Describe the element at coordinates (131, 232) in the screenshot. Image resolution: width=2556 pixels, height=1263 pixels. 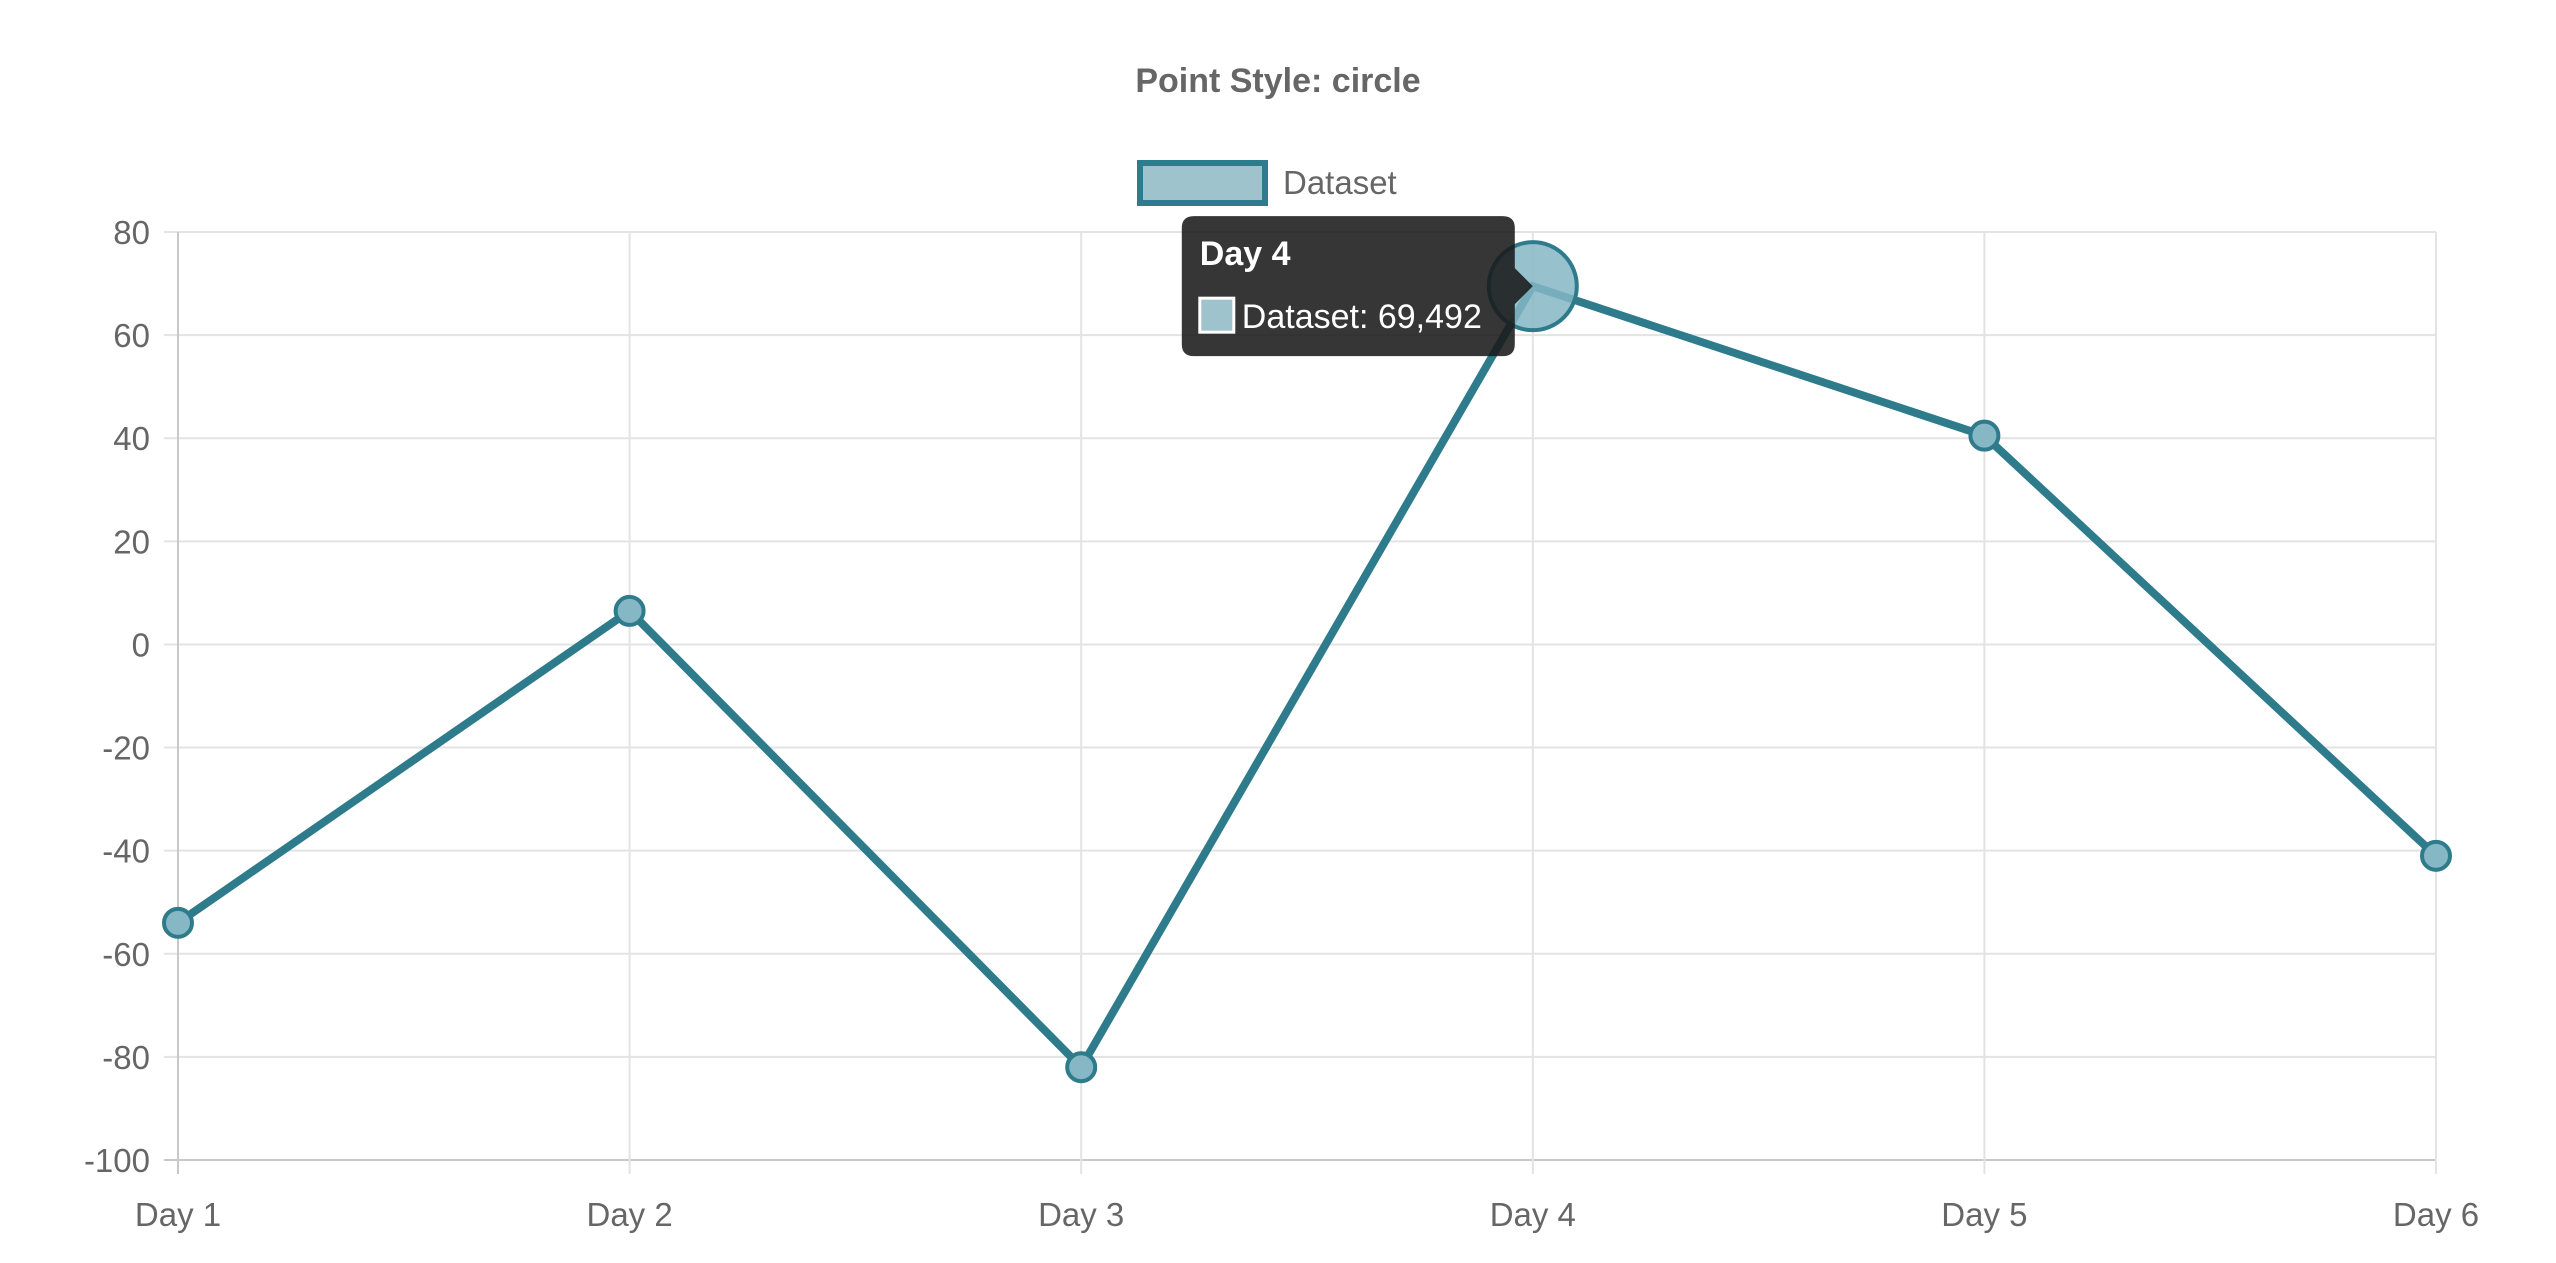
I see `y-tick-label: 80` at that location.